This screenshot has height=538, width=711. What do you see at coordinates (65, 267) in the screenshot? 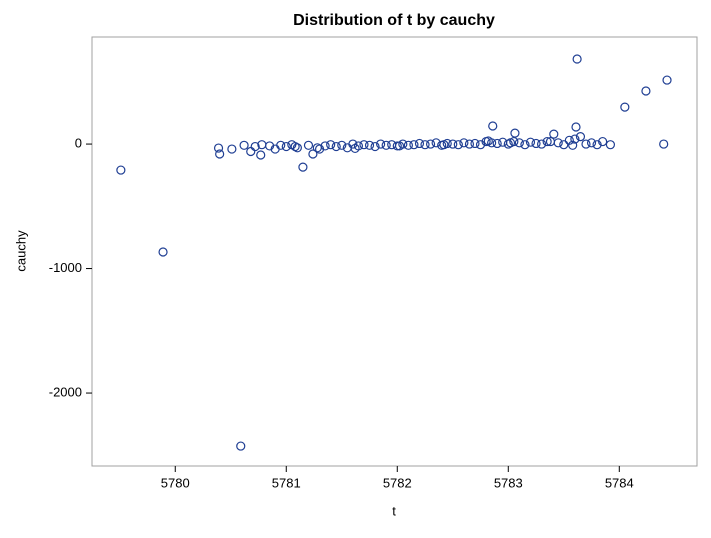
I see `y-tick-label: -1000` at bounding box center [65, 267].